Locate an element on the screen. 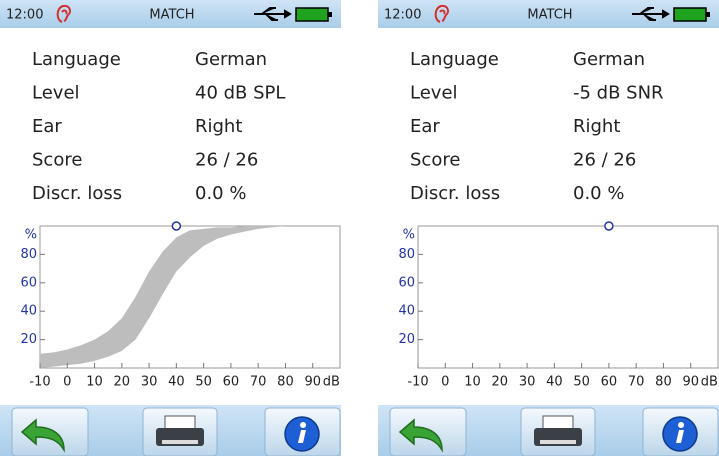 This screenshot has width=719, height=456. plot-frame is located at coordinates (568, 297).